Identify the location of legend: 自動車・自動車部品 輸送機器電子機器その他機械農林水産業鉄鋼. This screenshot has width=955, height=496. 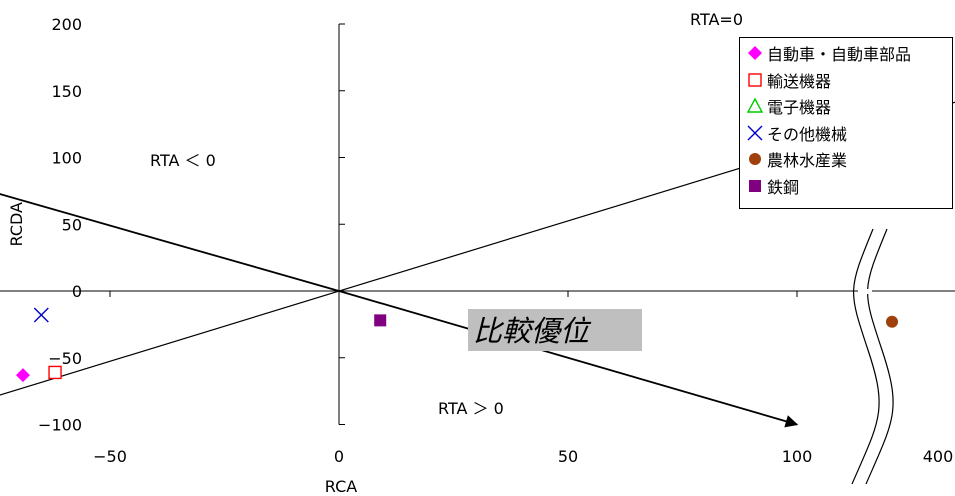
(846, 123).